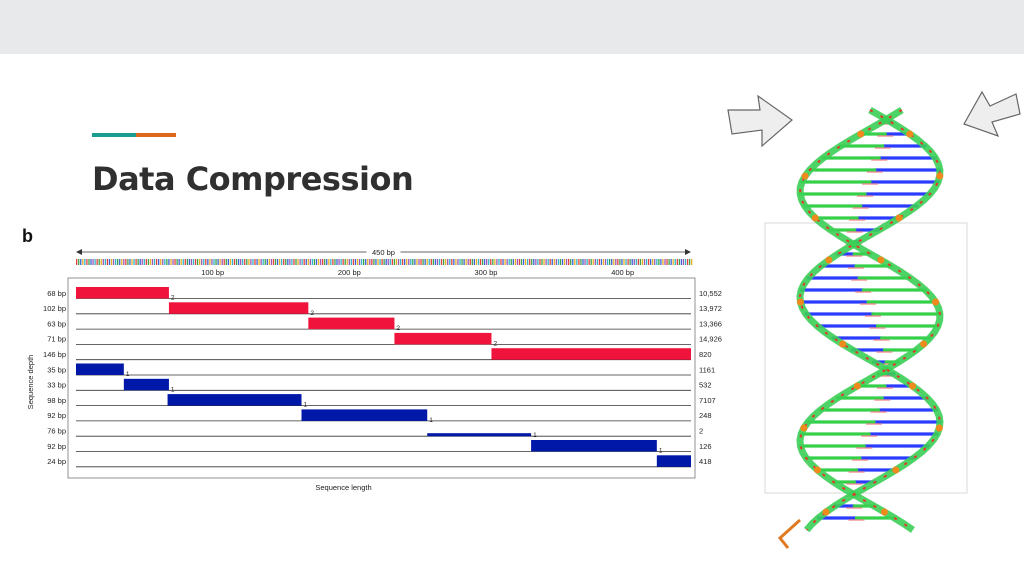 This screenshot has height=576, width=1024. Describe the element at coordinates (379, 461) in the screenshot. I see `chart-row: 24 bp 418` at that location.